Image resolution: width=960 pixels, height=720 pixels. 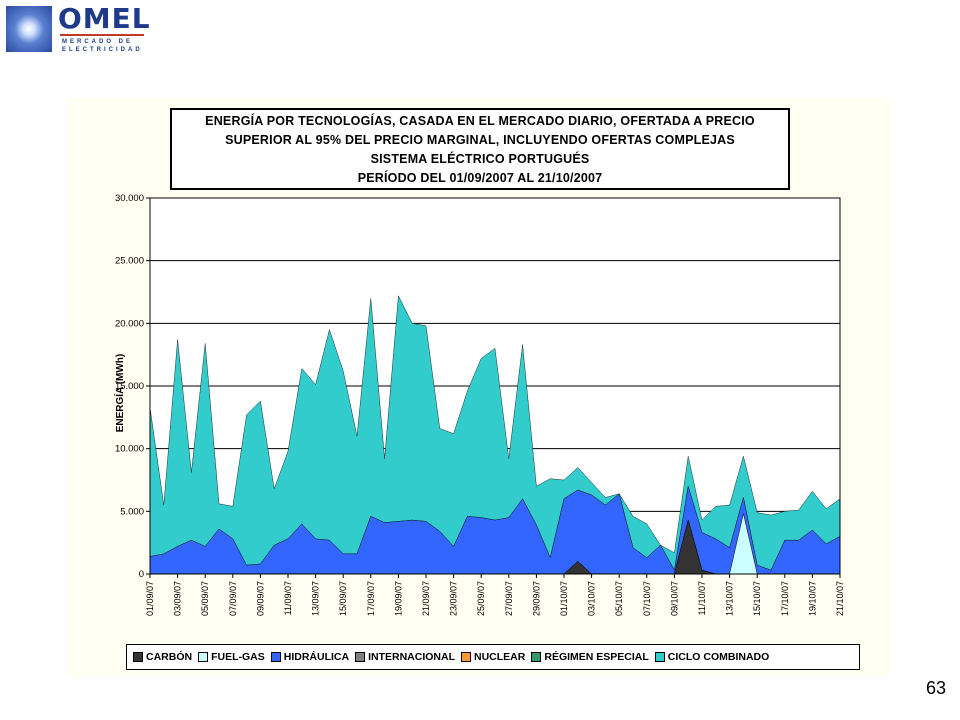 I want to click on logo-subtitle-2: ELECTRICIDAD, so click(x=102, y=50).